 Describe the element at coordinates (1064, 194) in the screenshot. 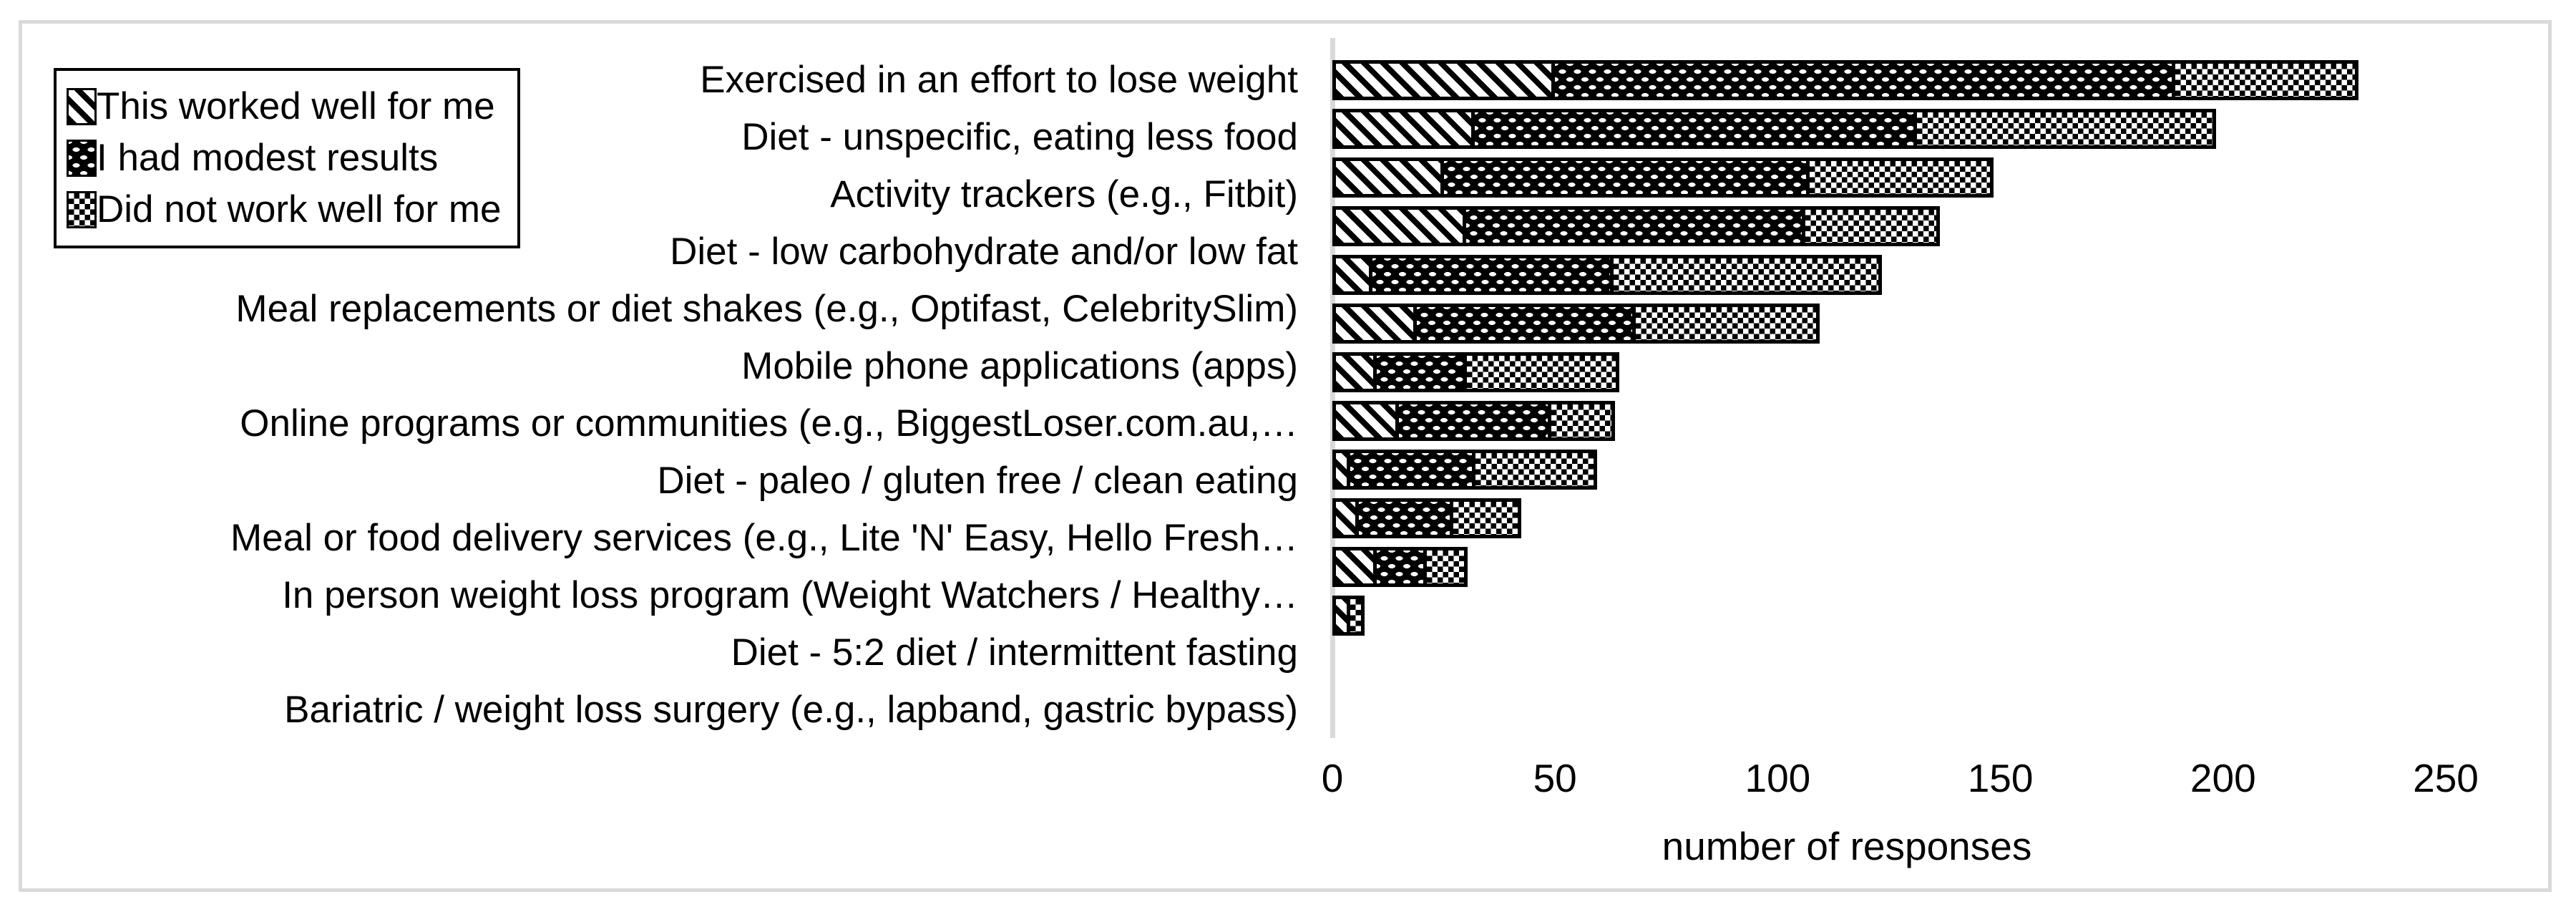

I see `category-label: Activity trackers (e.g., Fitbit)` at that location.